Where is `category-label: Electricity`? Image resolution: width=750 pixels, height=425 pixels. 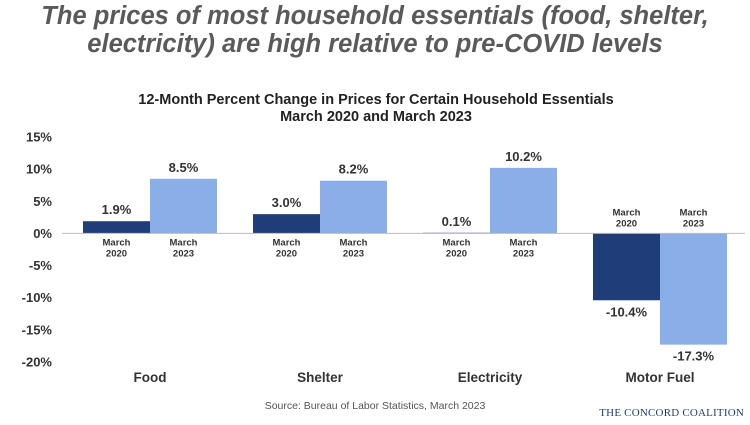
category-label: Electricity is located at coordinates (490, 377).